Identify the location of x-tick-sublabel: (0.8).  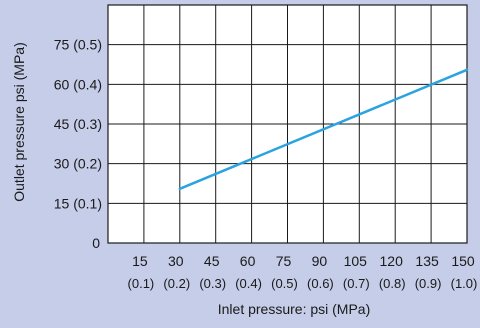
(392, 283).